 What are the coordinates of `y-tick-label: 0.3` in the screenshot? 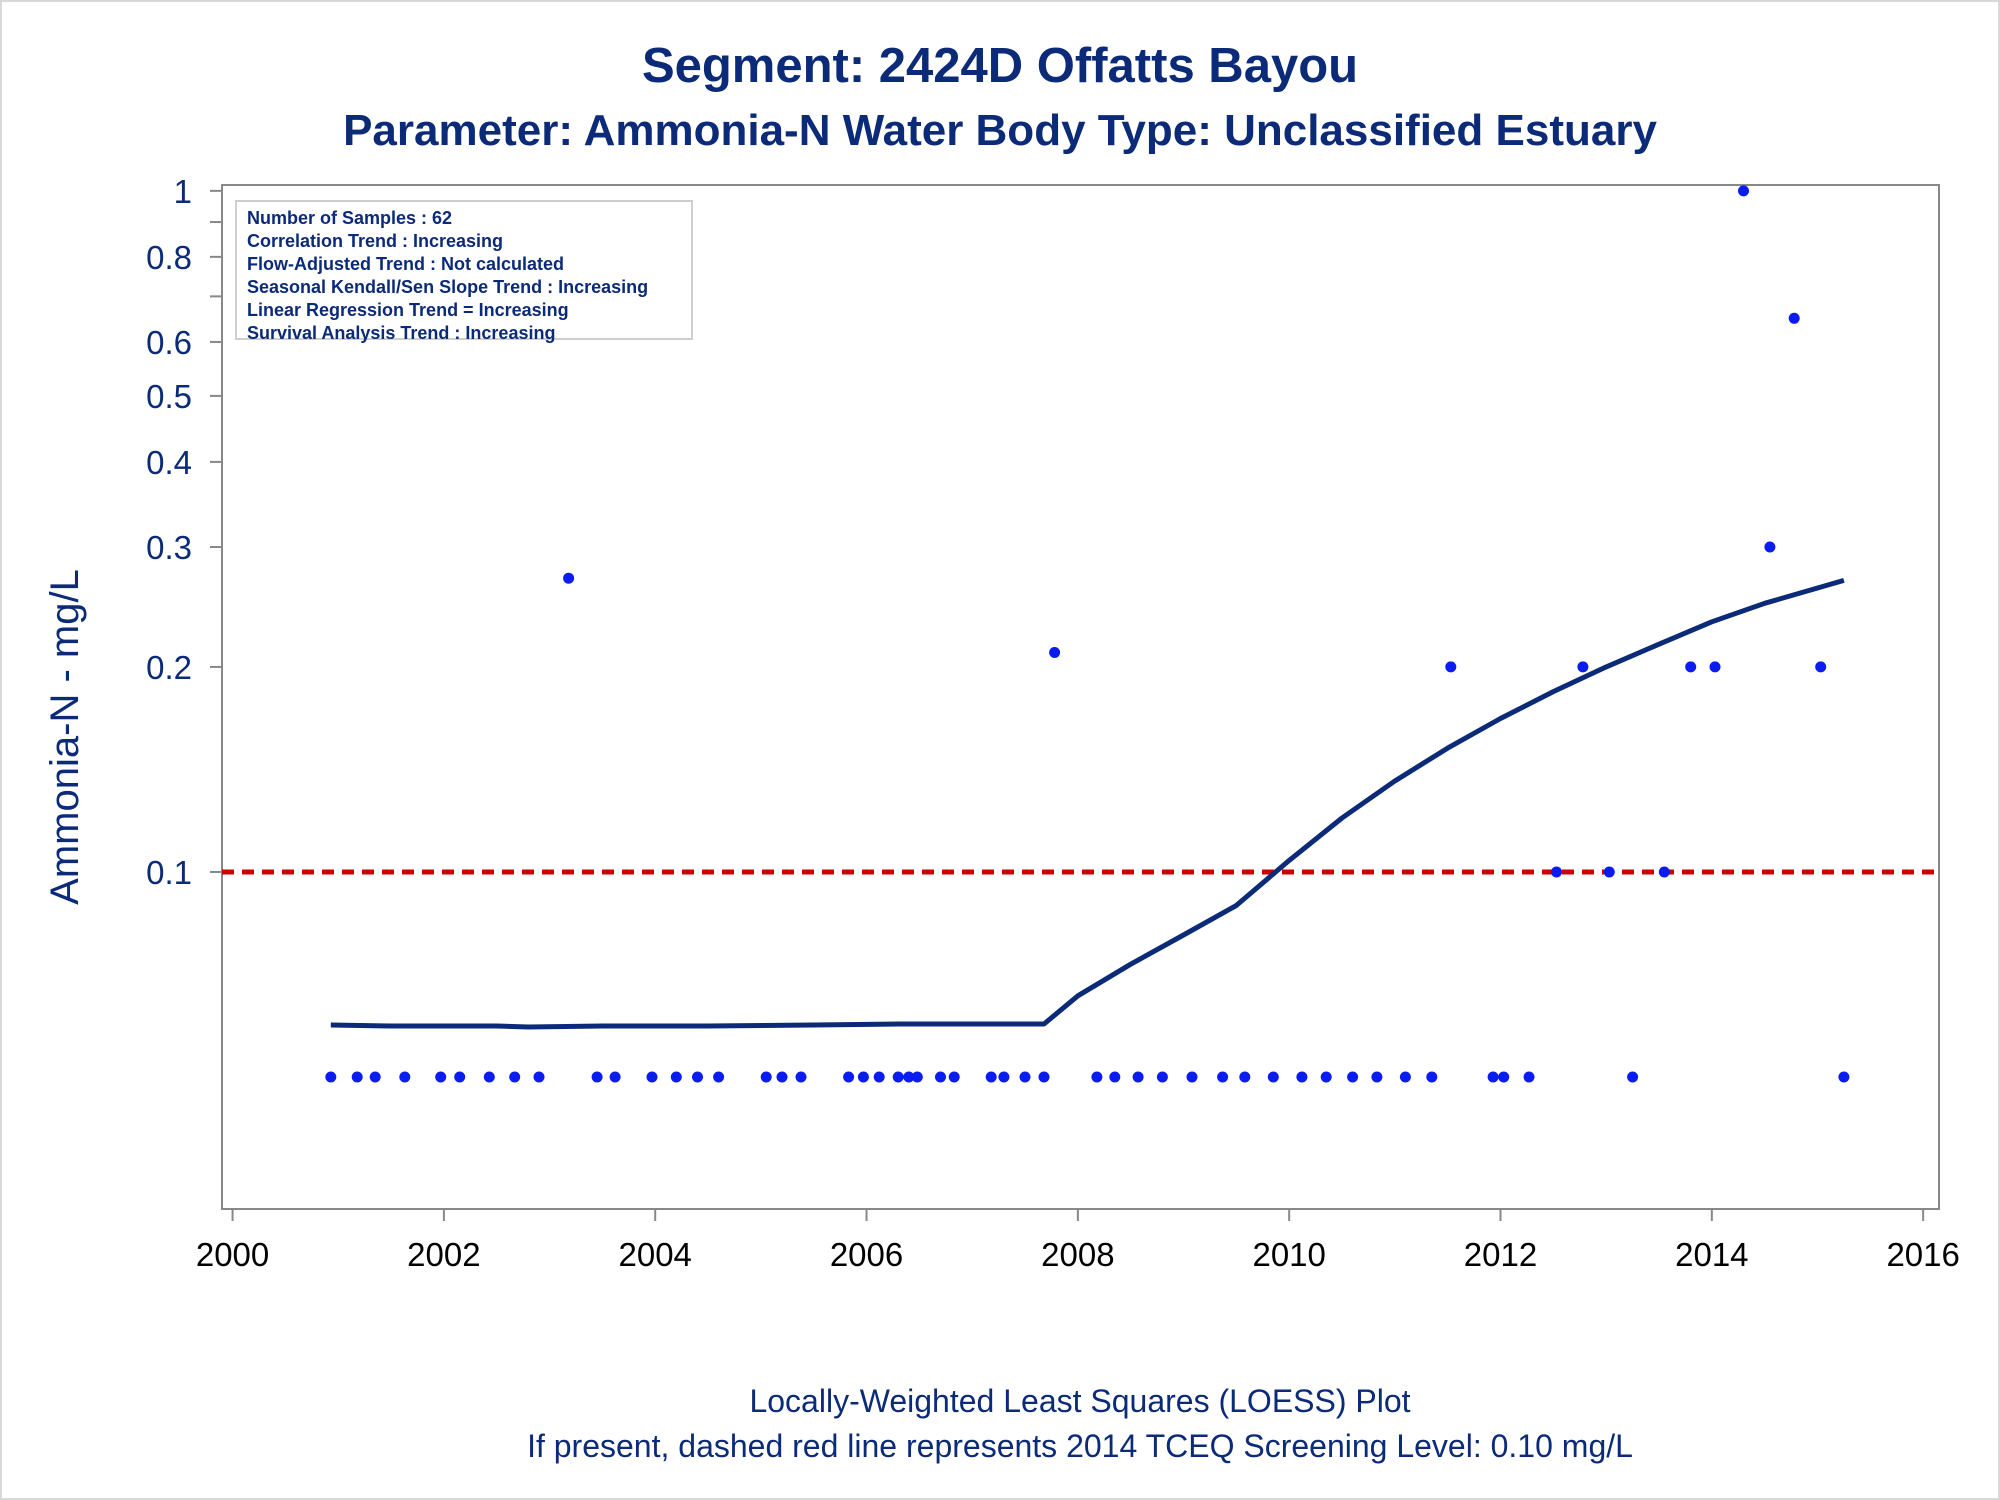 It's located at (169, 547).